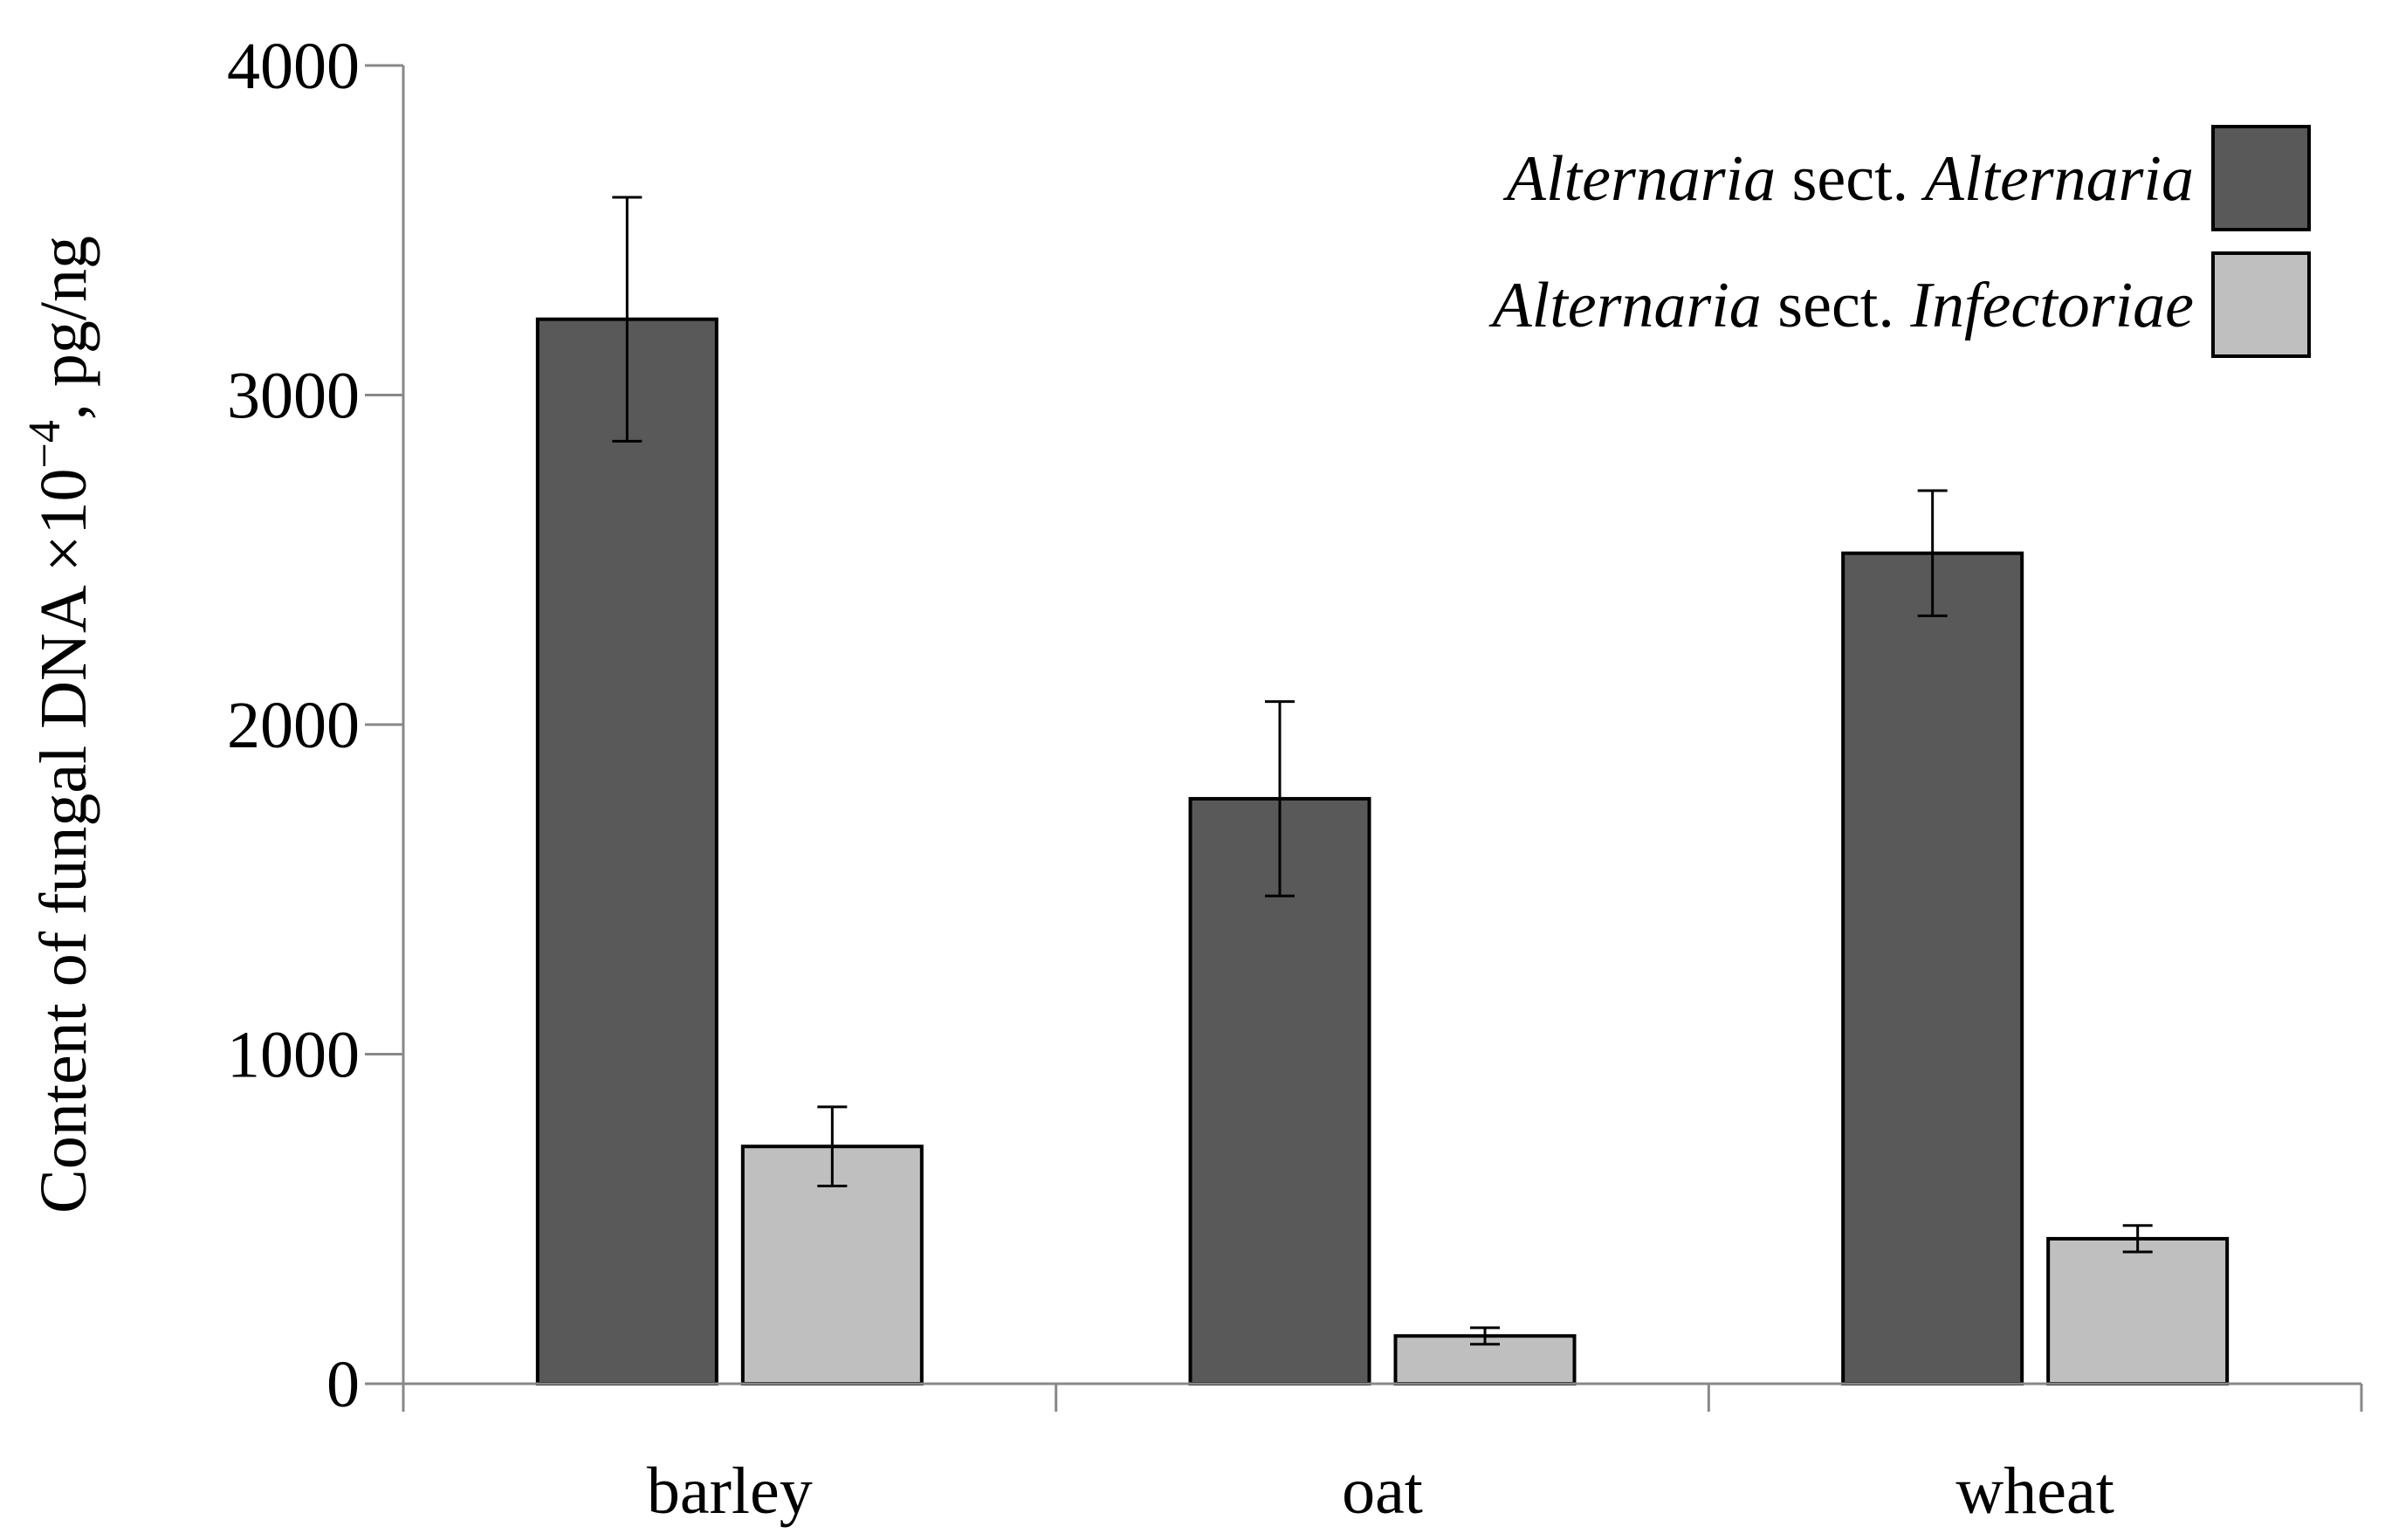 The width and height of the screenshot is (2385, 1540). What do you see at coordinates (343, 1384) in the screenshot?
I see `y-tick-label: 0` at bounding box center [343, 1384].